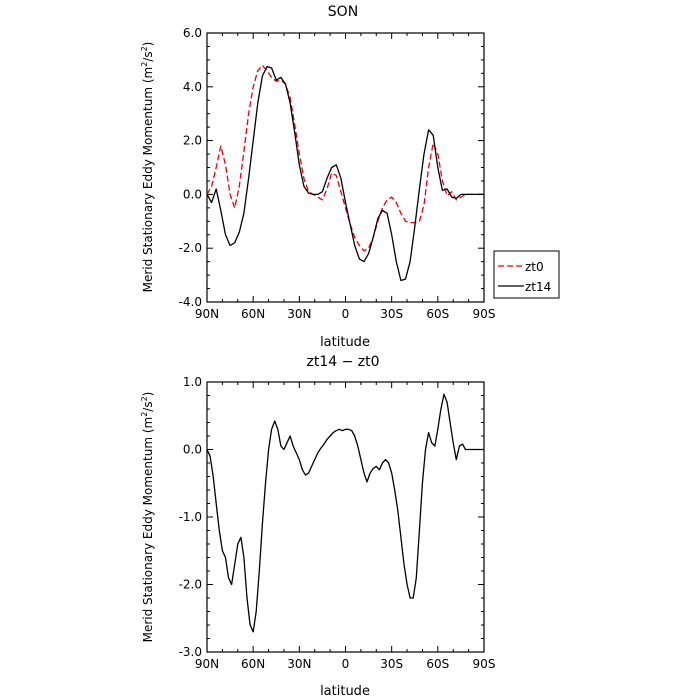  What do you see at coordinates (190, 517) in the screenshot?
I see `y-tick-label: -1.0` at bounding box center [190, 517].